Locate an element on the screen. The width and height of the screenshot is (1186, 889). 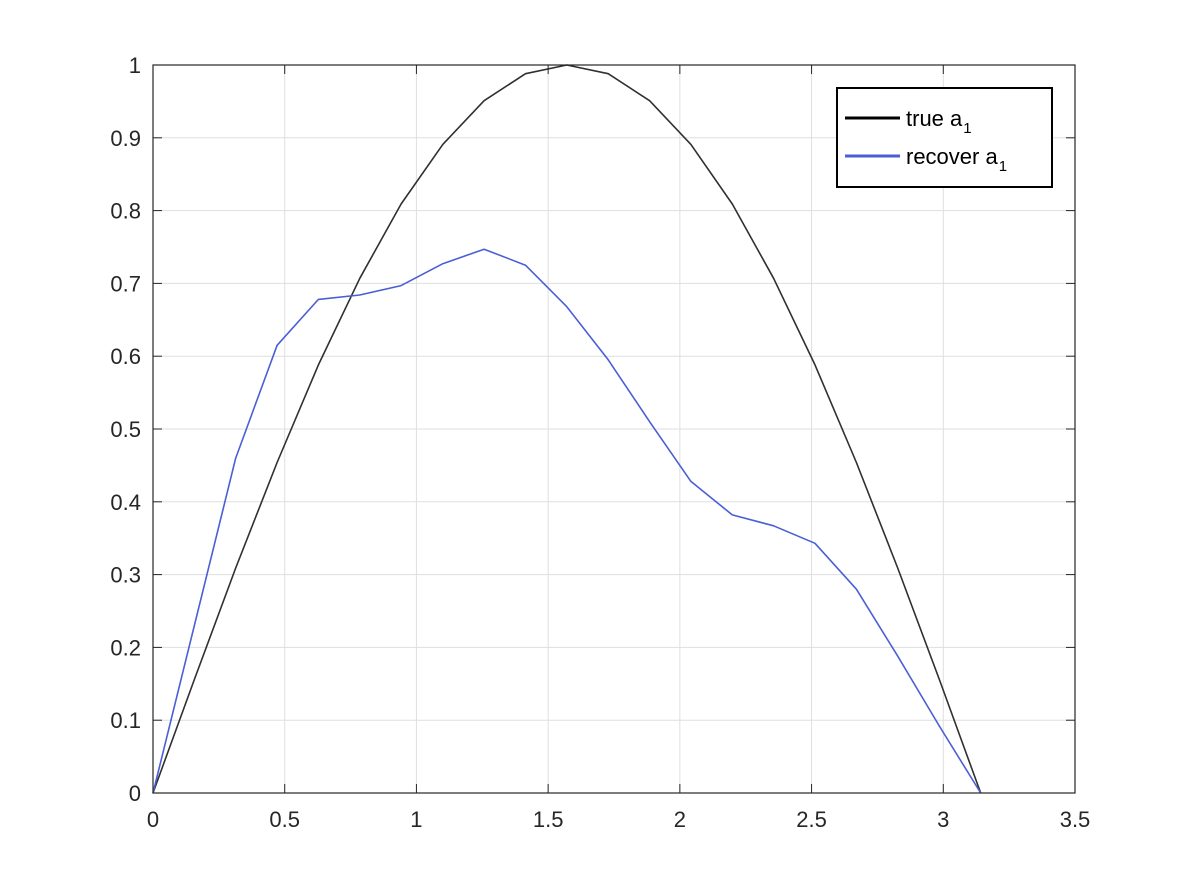
y-tick-label: 0.4 is located at coordinates (125, 502).